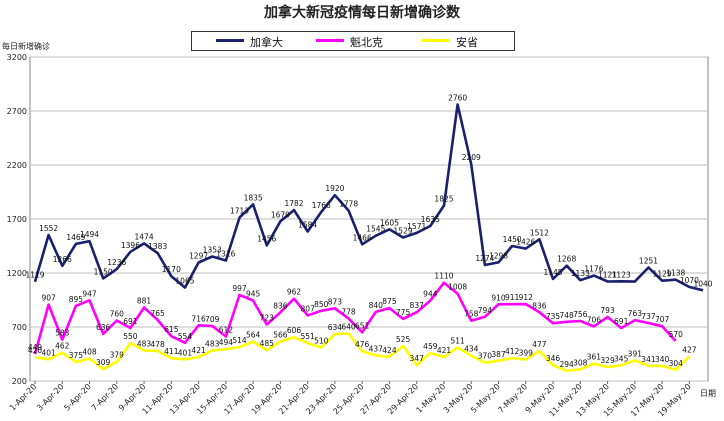 The height and width of the screenshot is (421, 724). Describe the element at coordinates (525, 242) in the screenshot. I see `data-label: 1426` at that location.